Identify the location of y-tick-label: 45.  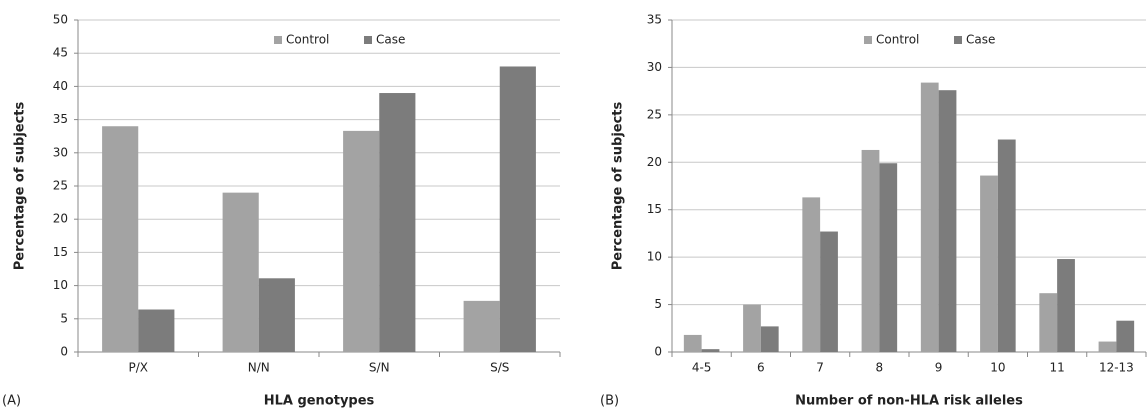
(60, 53).